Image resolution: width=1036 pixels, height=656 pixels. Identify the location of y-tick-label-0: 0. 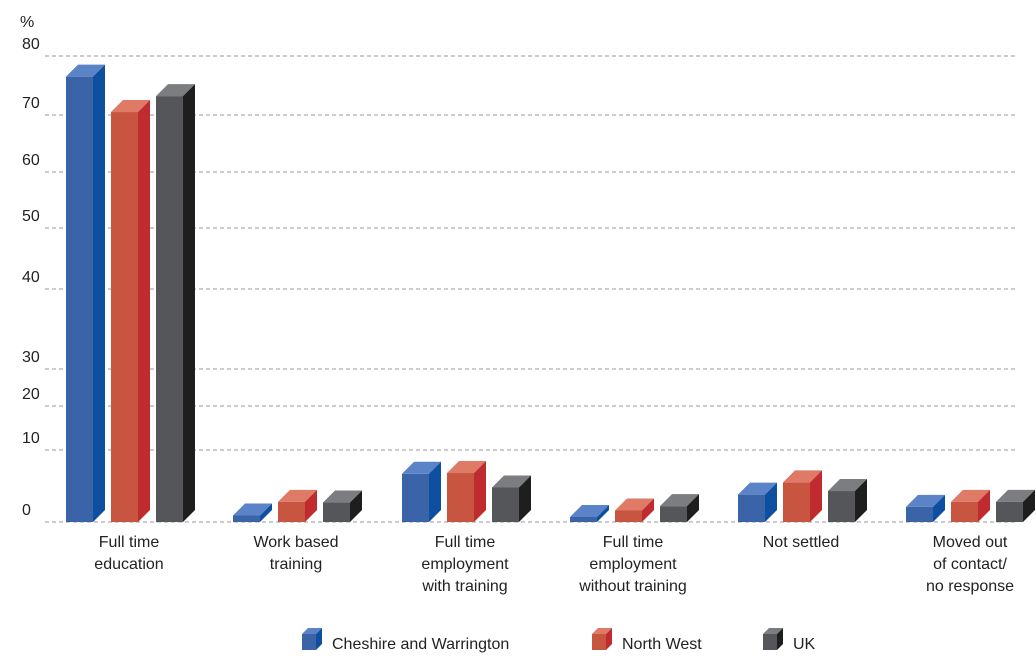
(26, 510).